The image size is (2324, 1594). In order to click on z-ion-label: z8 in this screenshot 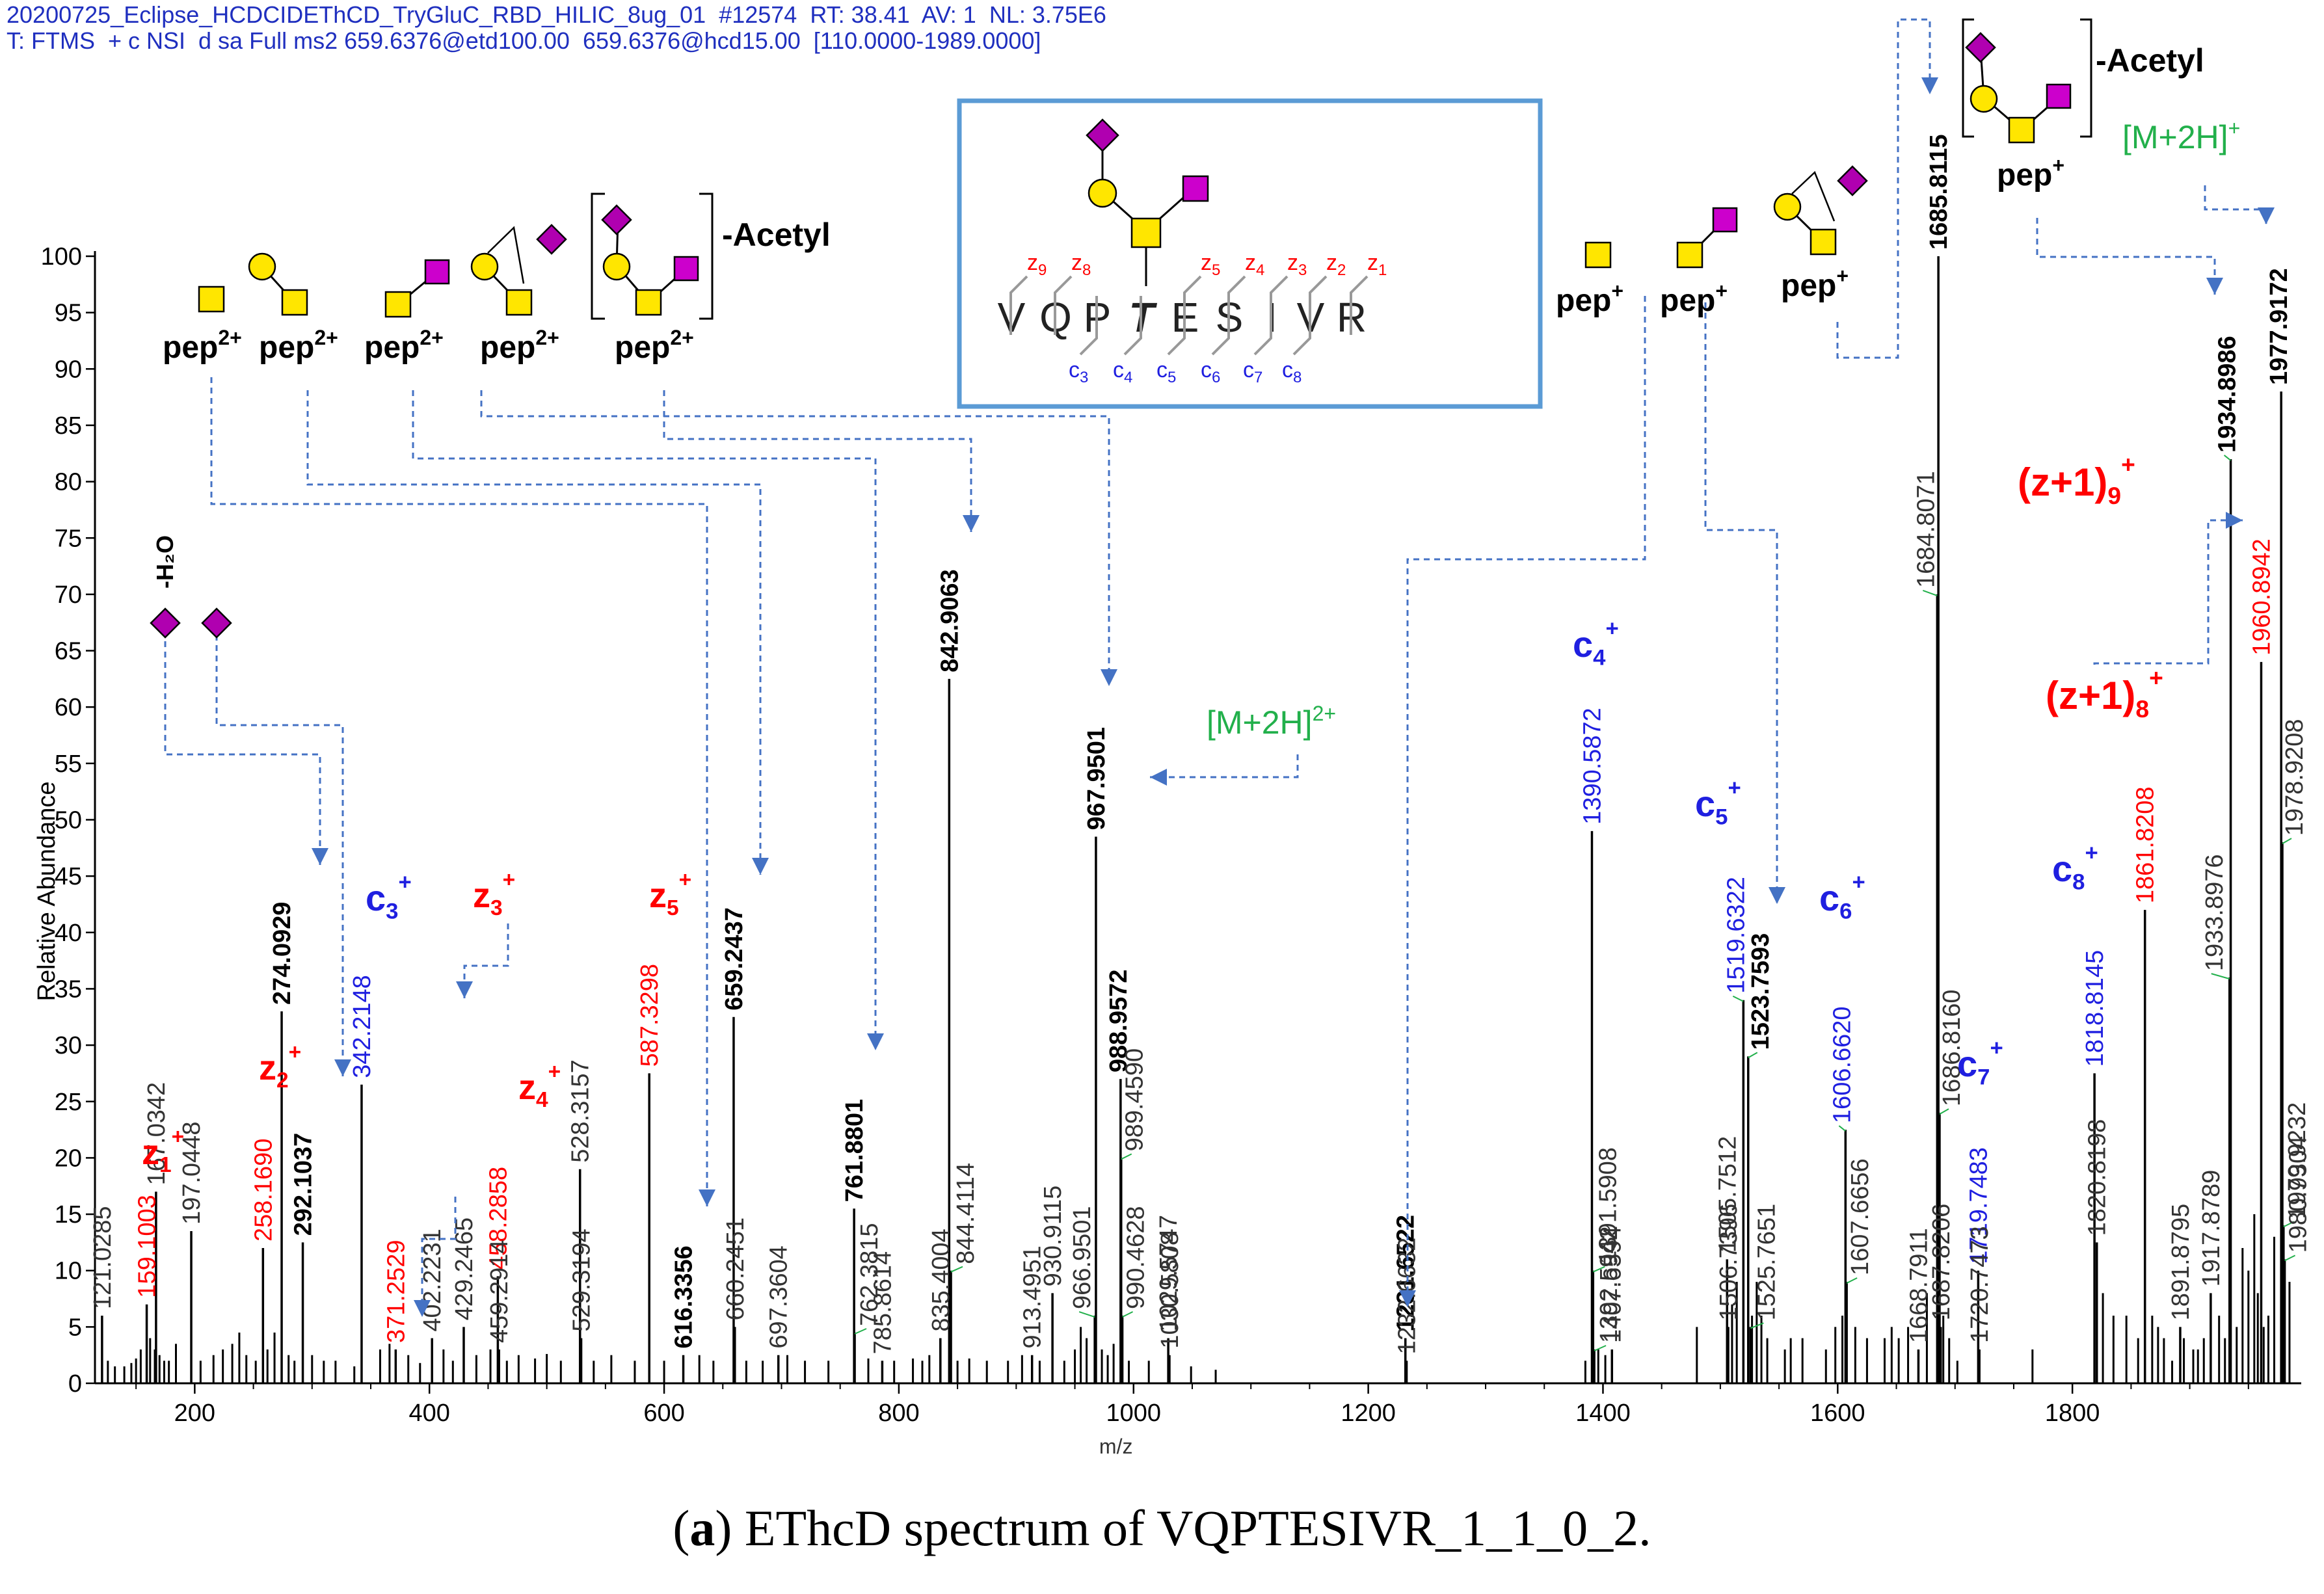, I will do `click(1081, 264)`.